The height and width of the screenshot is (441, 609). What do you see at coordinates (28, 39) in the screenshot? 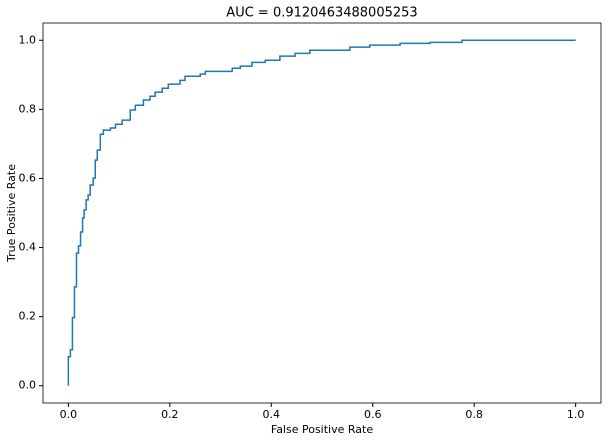
I see `y-tick-label: 1.0` at bounding box center [28, 39].